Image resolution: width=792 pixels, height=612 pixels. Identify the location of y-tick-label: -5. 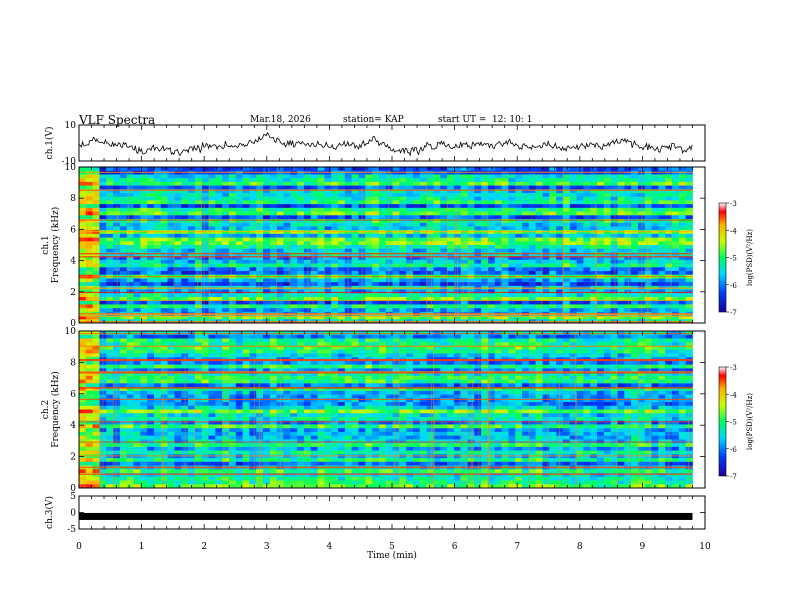
(71, 530).